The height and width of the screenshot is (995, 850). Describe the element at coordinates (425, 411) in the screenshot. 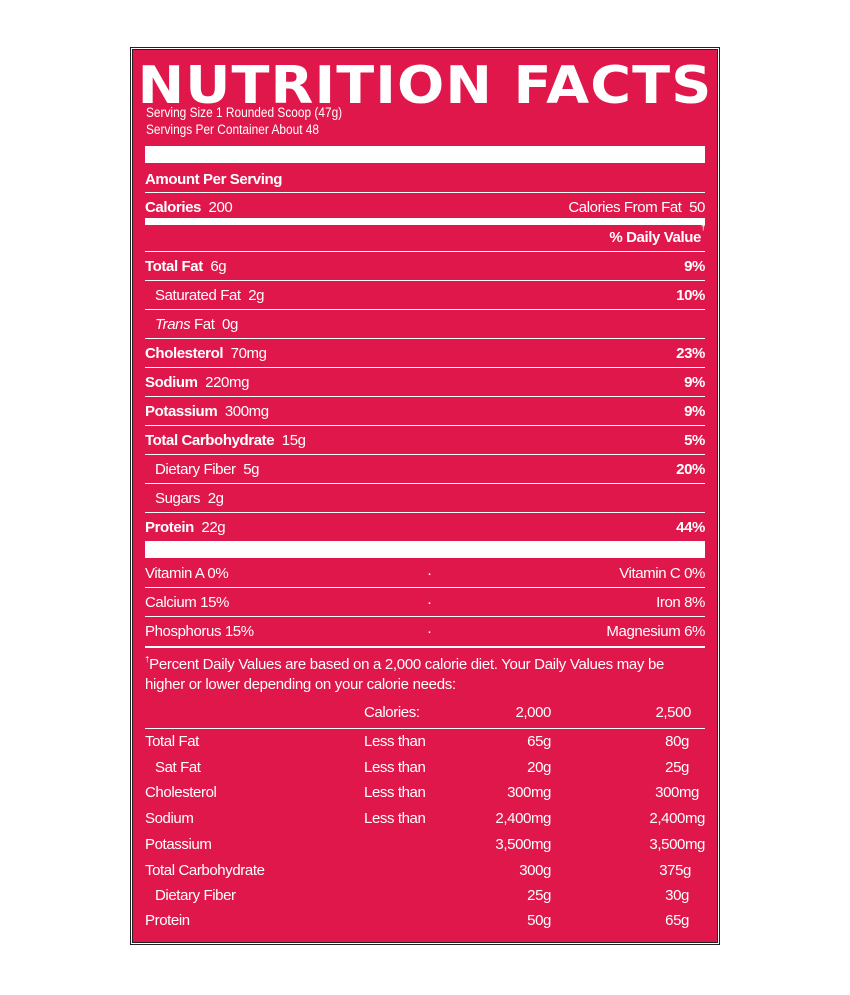

I see `nutrient-row-potassium: Potassium 300mg 9%` at that location.